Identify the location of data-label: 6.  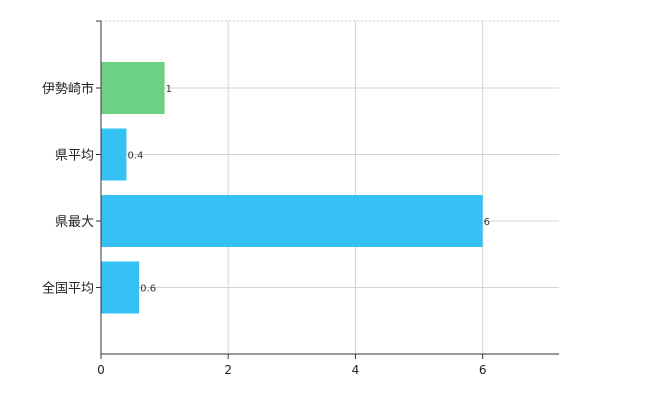
(487, 222).